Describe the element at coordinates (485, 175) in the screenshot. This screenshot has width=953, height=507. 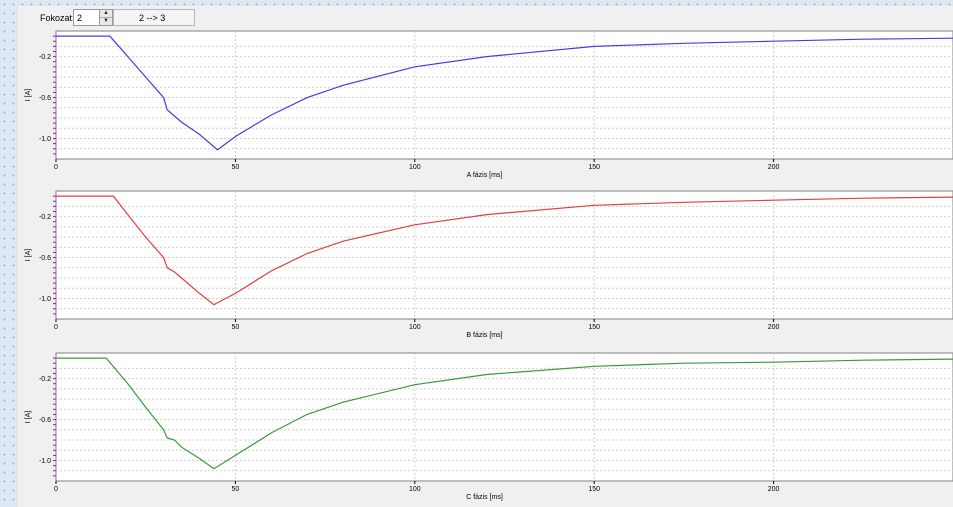
I see `chart-1-x-axis-label: A fázis [ms]` at that location.